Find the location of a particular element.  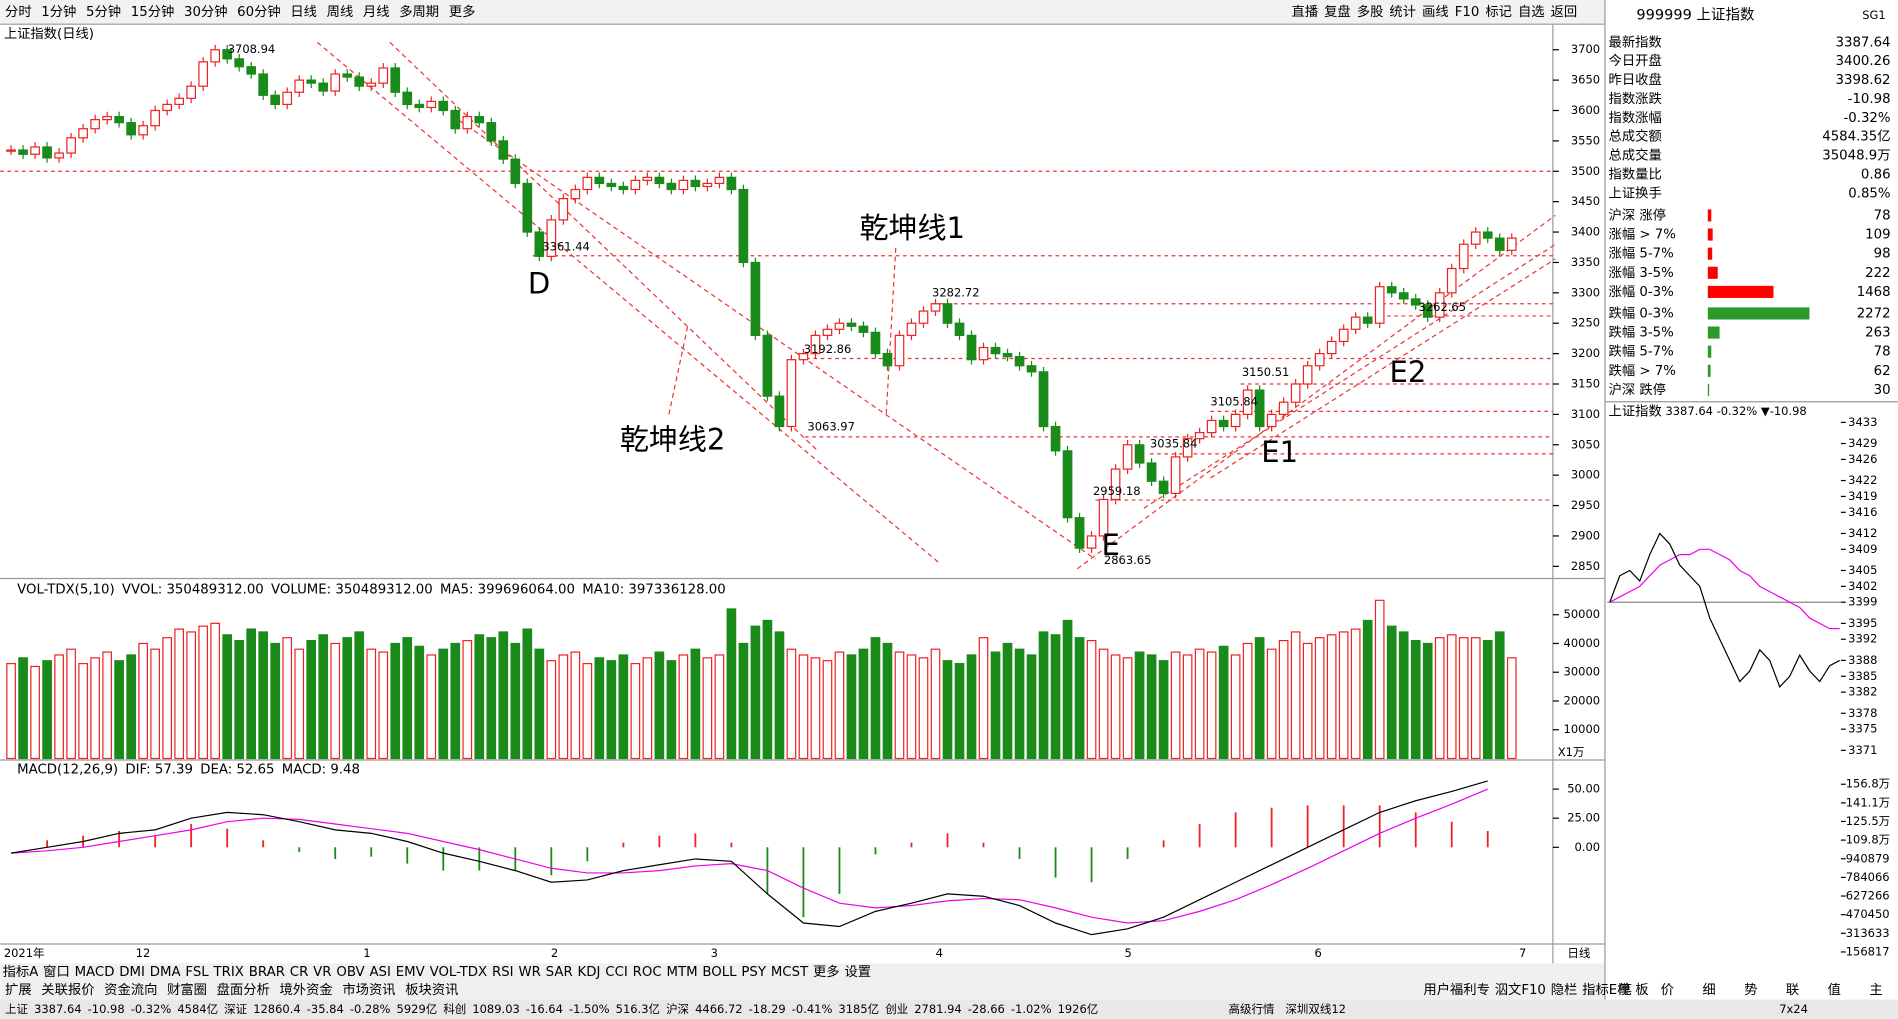

macd-header: DIF: 57.39 is located at coordinates (159, 770).